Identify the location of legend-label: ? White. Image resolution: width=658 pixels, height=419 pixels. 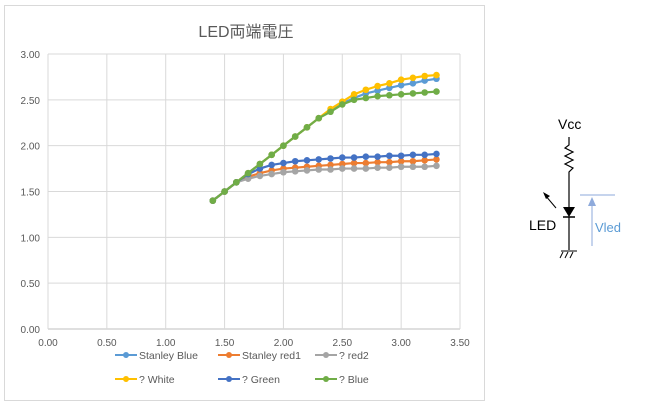
(157, 380).